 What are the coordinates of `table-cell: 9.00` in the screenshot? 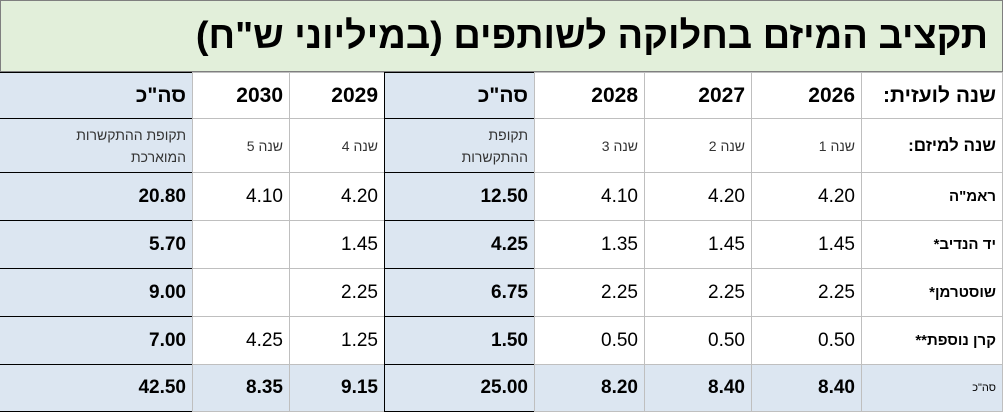 It's located at (96, 292).